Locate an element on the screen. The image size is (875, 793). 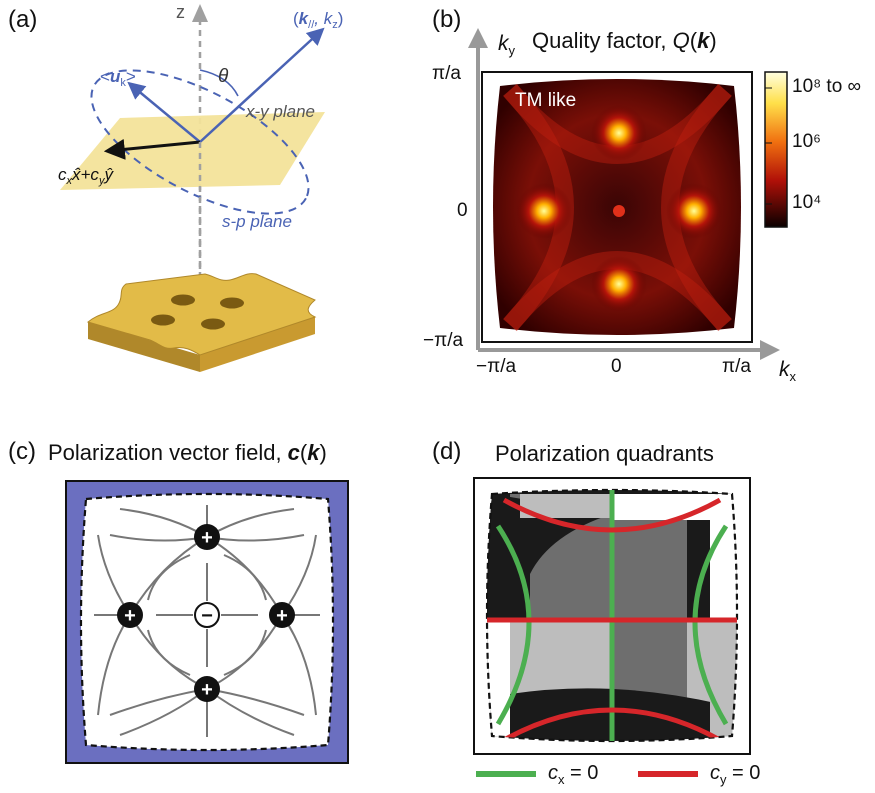
legend-cy-swatch is located at coordinates (668, 773).